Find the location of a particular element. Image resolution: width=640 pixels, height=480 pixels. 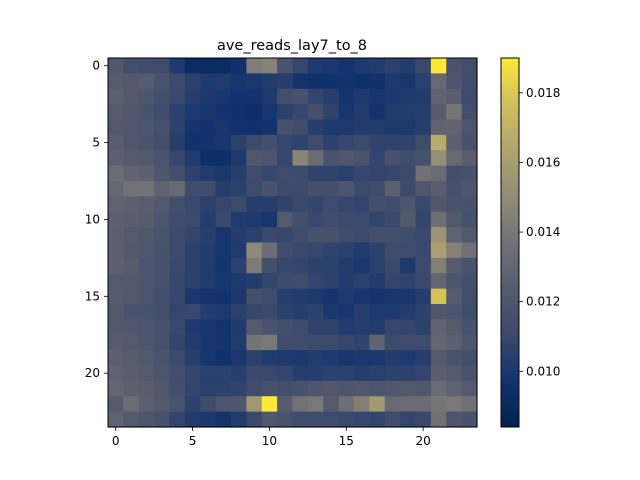

y-tick-label: 15 is located at coordinates (92, 296).